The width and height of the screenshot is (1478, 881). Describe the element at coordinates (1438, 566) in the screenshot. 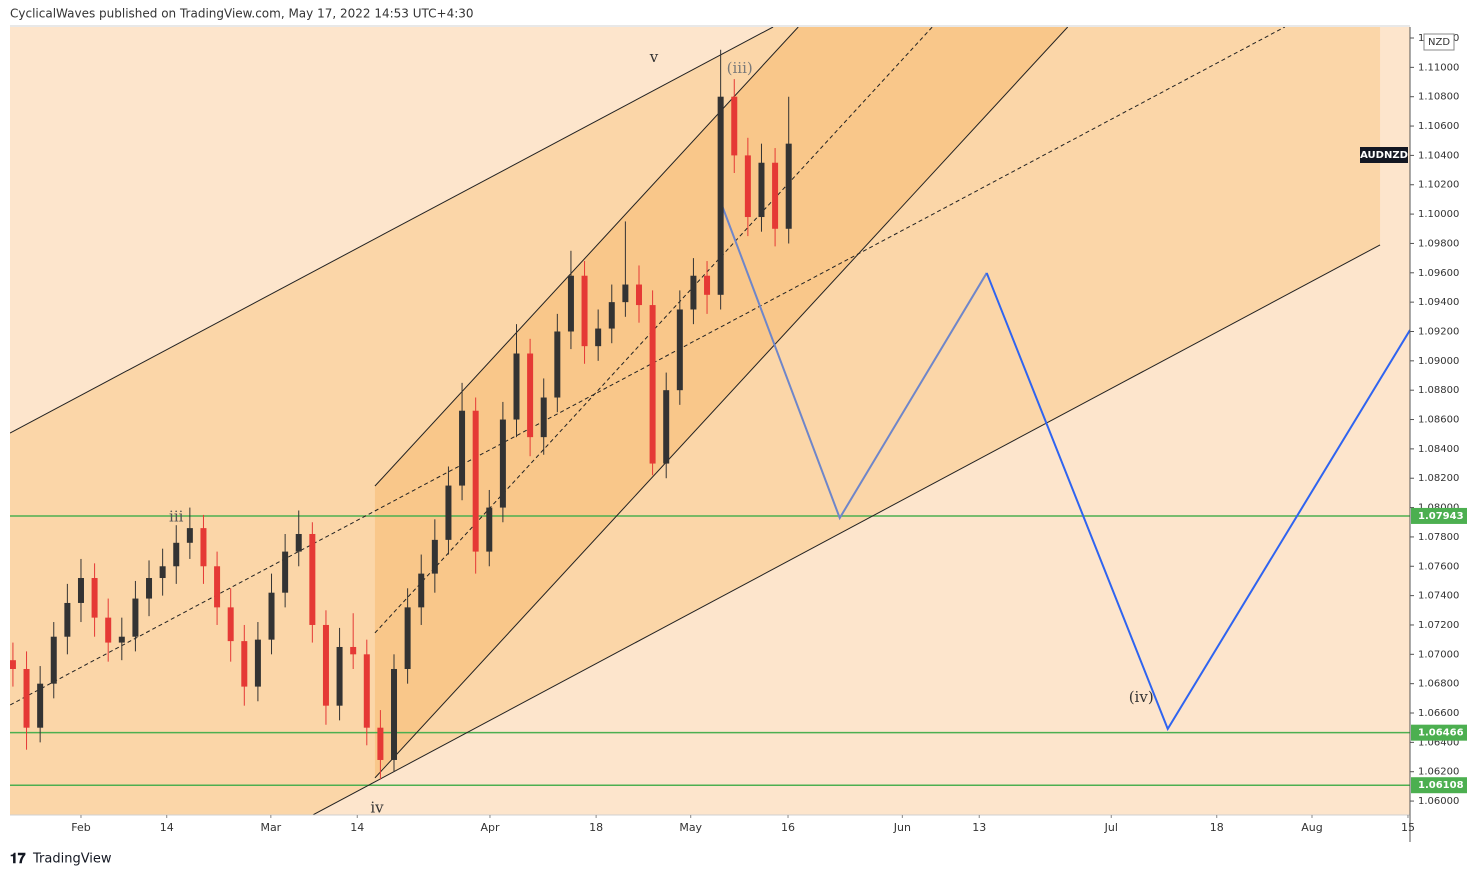

I see `y-tick-label: 1.07600` at that location.